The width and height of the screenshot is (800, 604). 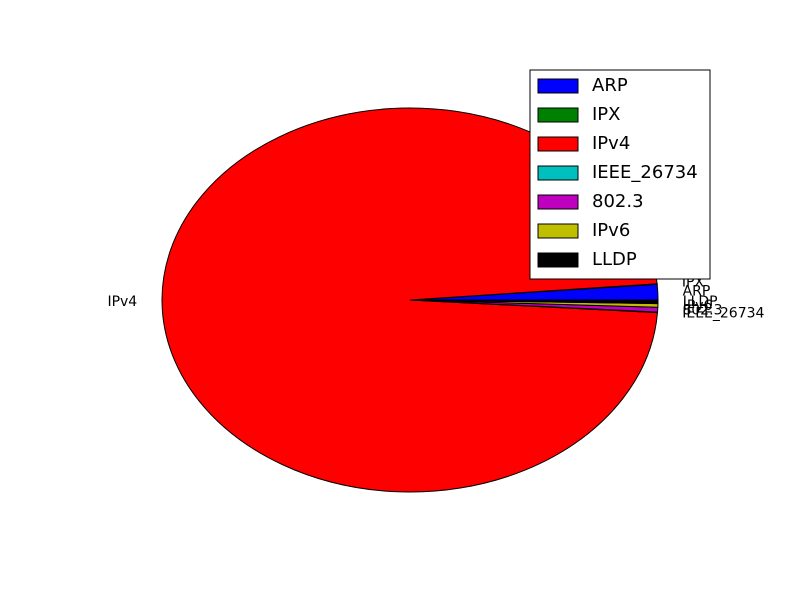 What do you see at coordinates (614, 259) in the screenshot?
I see `legend-label-lldp: LLDP` at bounding box center [614, 259].